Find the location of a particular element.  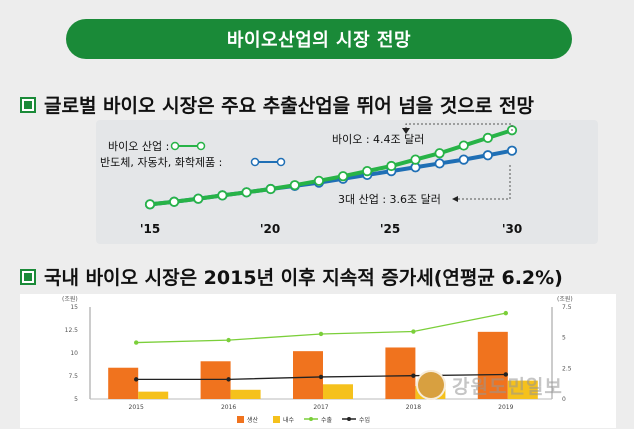

y-tick-left: 7.5 is located at coordinates (73, 376).